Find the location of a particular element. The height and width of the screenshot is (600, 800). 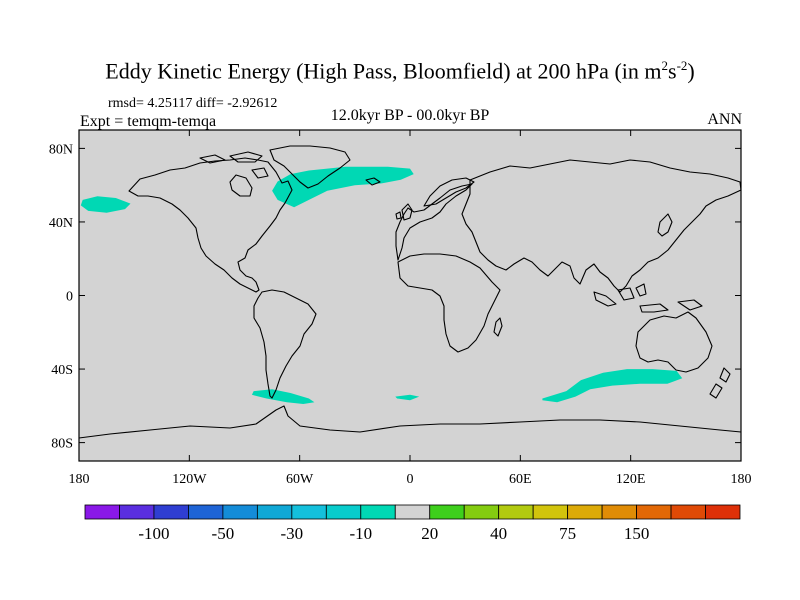

period-label: 12.0kyr BP - 00.0kyr BP is located at coordinates (410, 115).